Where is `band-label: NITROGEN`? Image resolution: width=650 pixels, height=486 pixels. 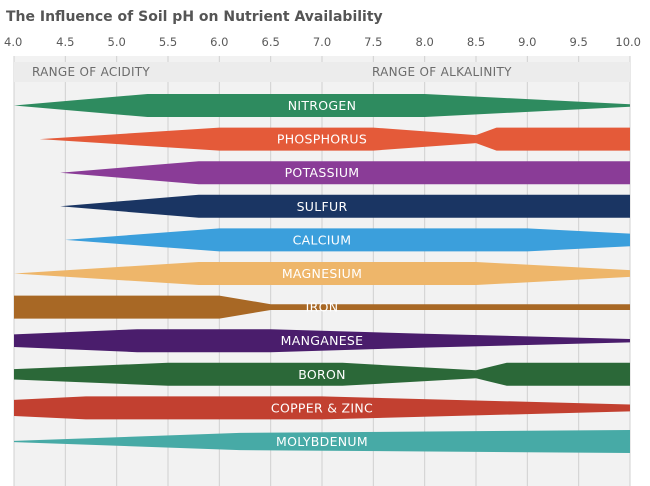
band-label: NITROGEN is located at coordinates (322, 105).